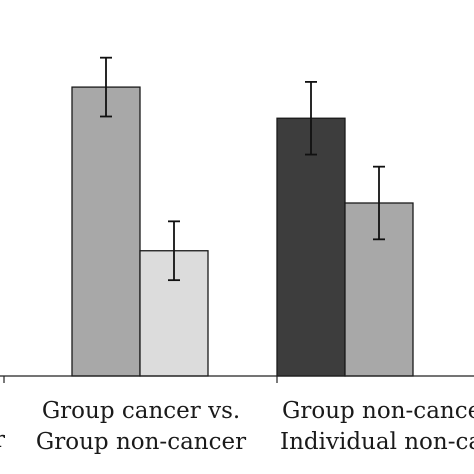 The height and width of the screenshot is (474, 474). What do you see at coordinates (141, 411) in the screenshot?
I see `category-label-1-line-1: Group cancer vs.` at bounding box center [141, 411].